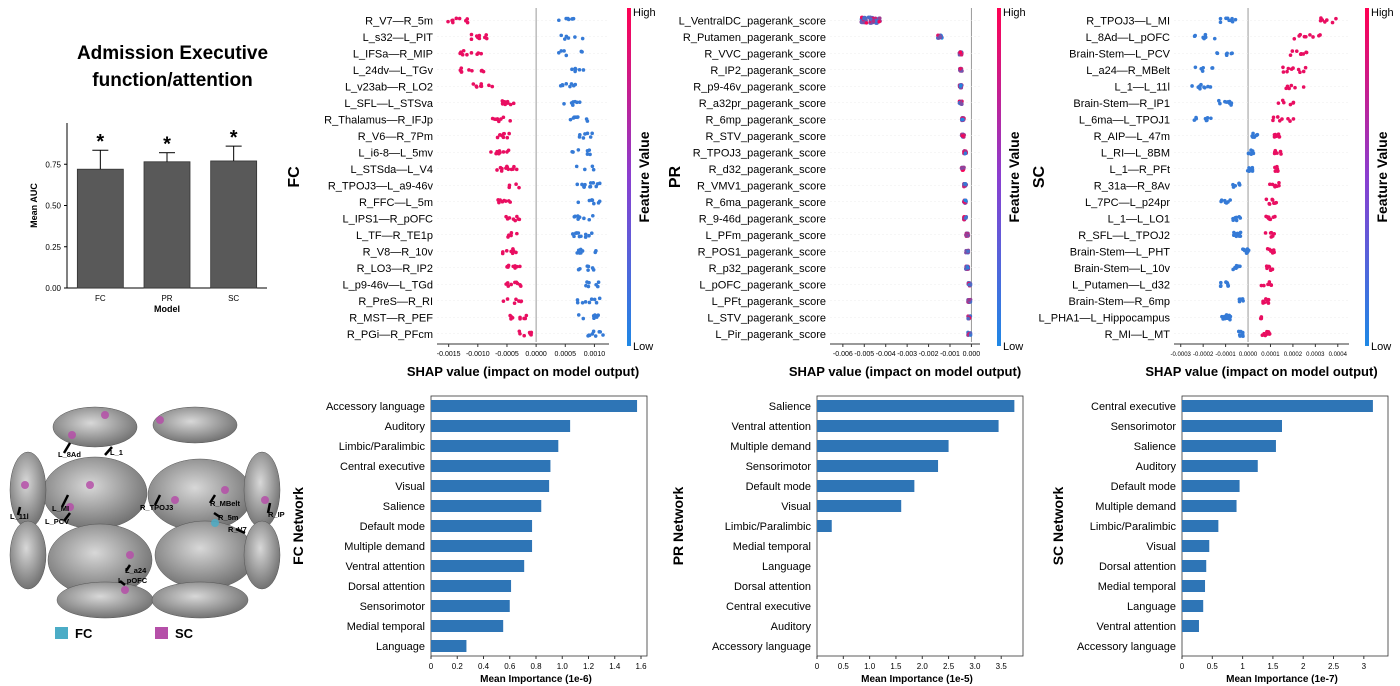  Describe the element at coordinates (1273, 666) in the screenshot. I see `net-xtick-label: 1.5` at that location.